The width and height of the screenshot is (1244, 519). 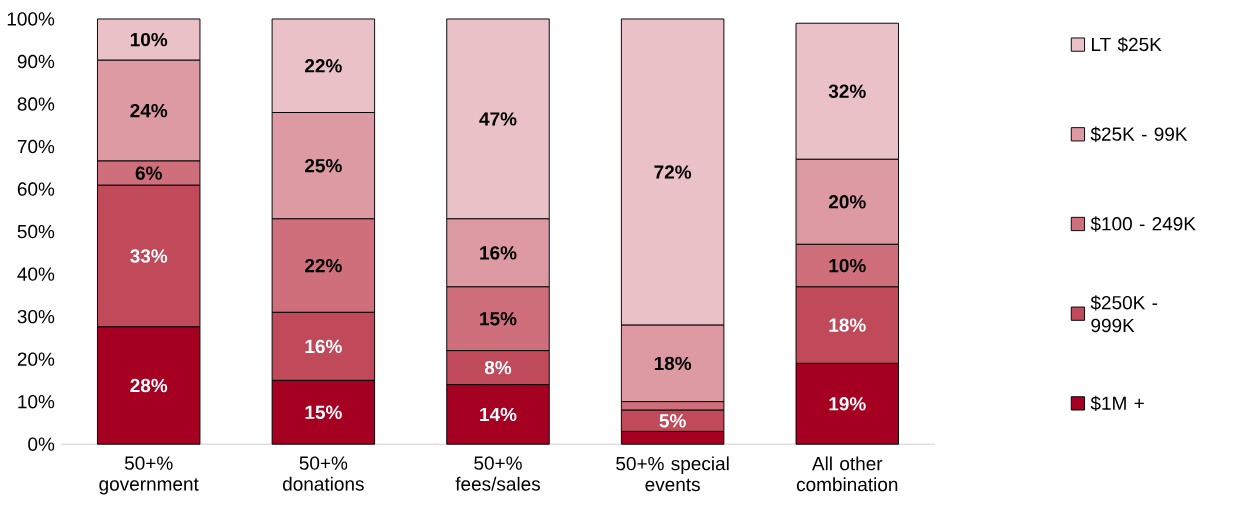 What do you see at coordinates (36, 401) in the screenshot?
I see `y-tick-label: 10%` at bounding box center [36, 401].